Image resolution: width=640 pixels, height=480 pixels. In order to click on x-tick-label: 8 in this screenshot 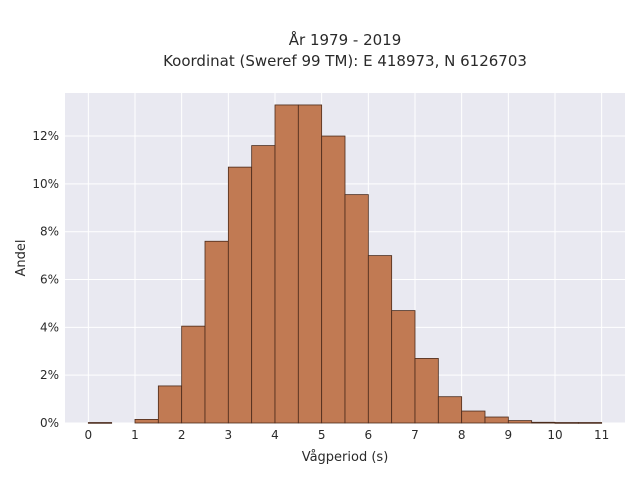, I will do `click(462, 435)`.